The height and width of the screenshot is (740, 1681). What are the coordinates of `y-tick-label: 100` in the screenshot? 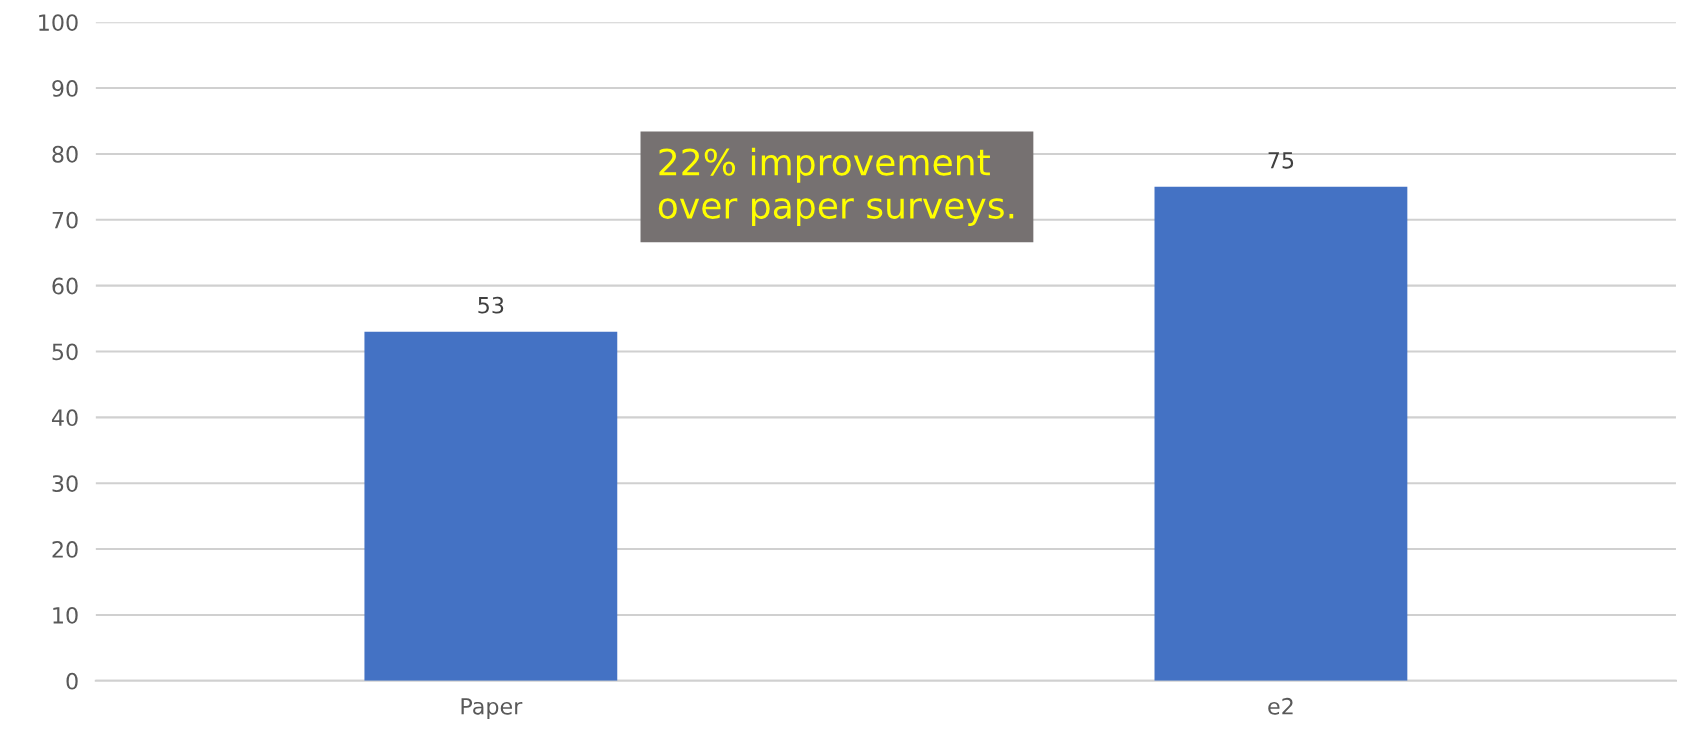 It's located at (58, 22).